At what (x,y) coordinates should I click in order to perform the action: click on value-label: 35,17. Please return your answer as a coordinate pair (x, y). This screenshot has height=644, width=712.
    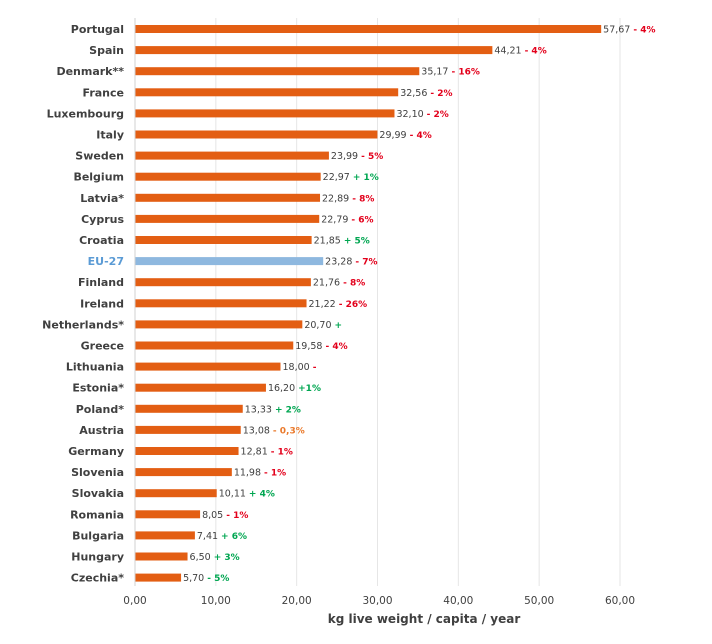
    Looking at the image, I should click on (434, 72).